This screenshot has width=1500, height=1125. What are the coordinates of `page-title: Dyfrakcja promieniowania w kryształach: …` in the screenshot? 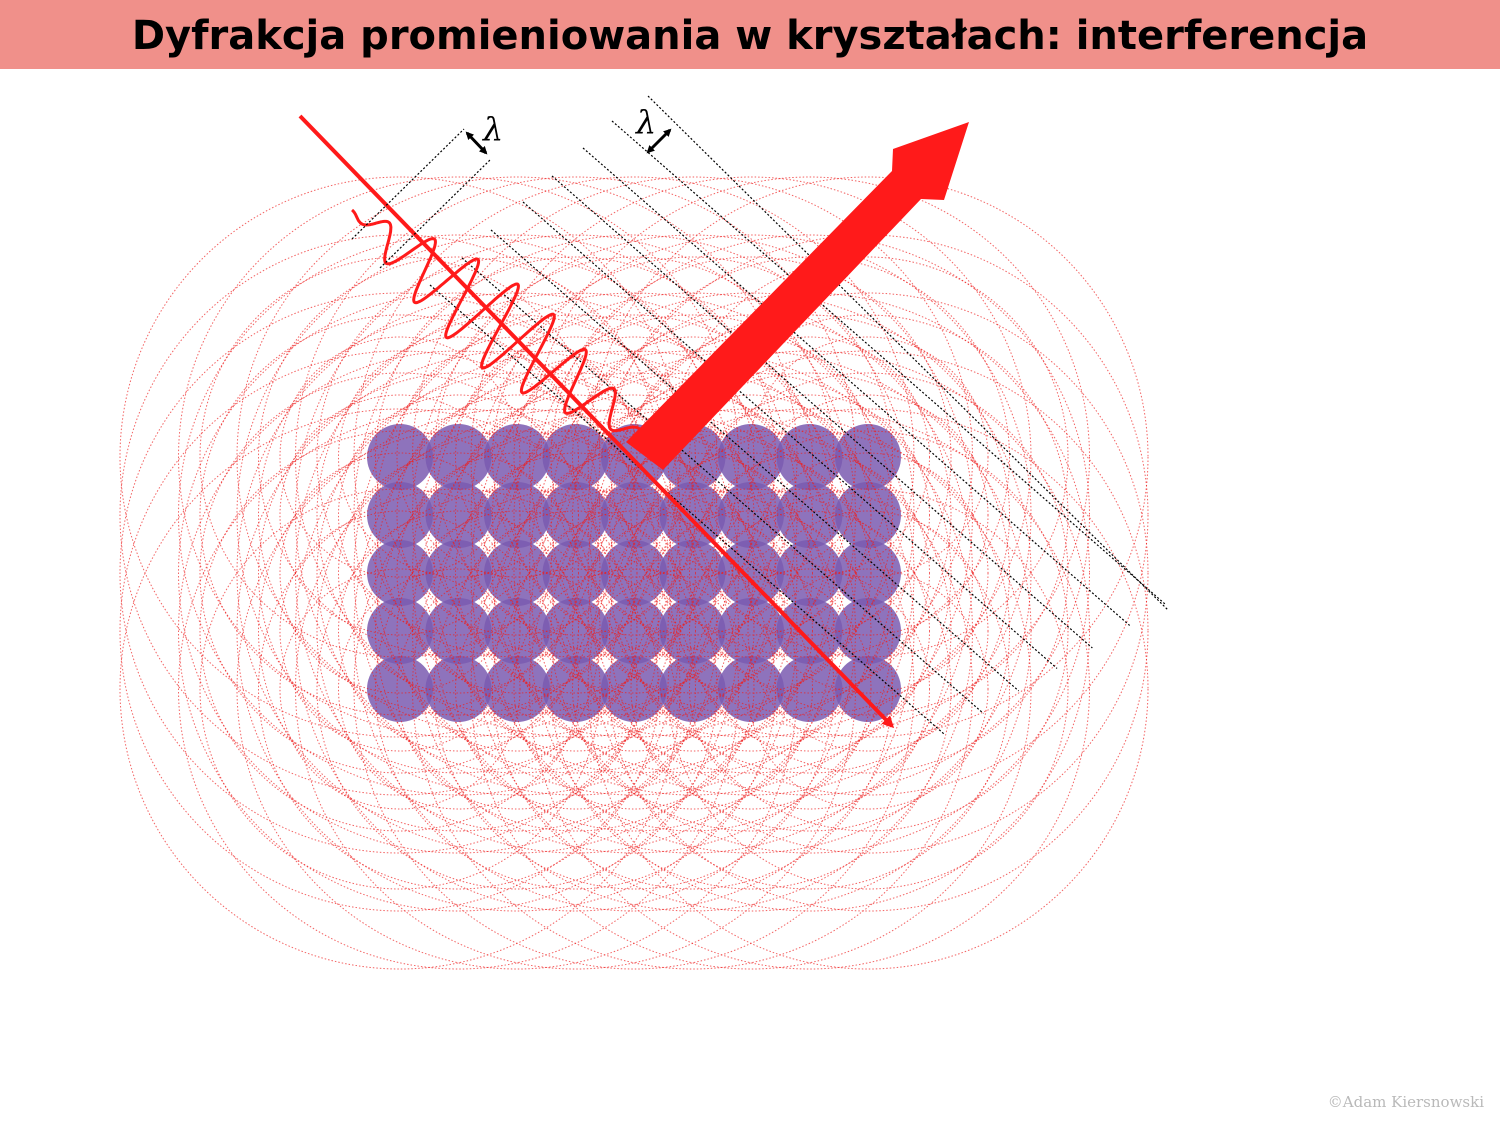 It's located at (750, 36).